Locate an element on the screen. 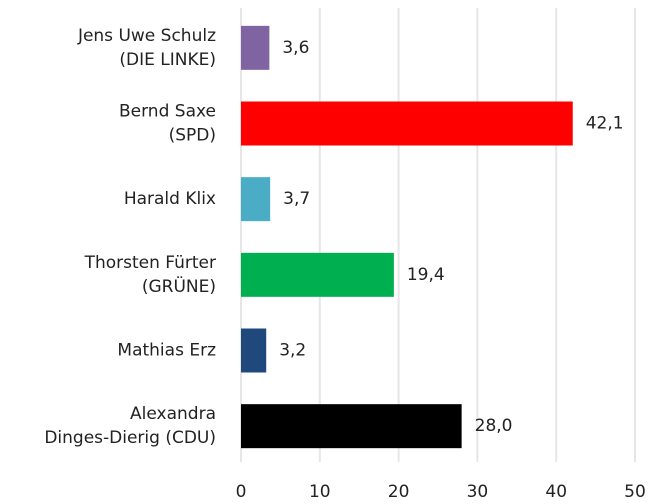  x-tick-label: 0 is located at coordinates (241, 492).